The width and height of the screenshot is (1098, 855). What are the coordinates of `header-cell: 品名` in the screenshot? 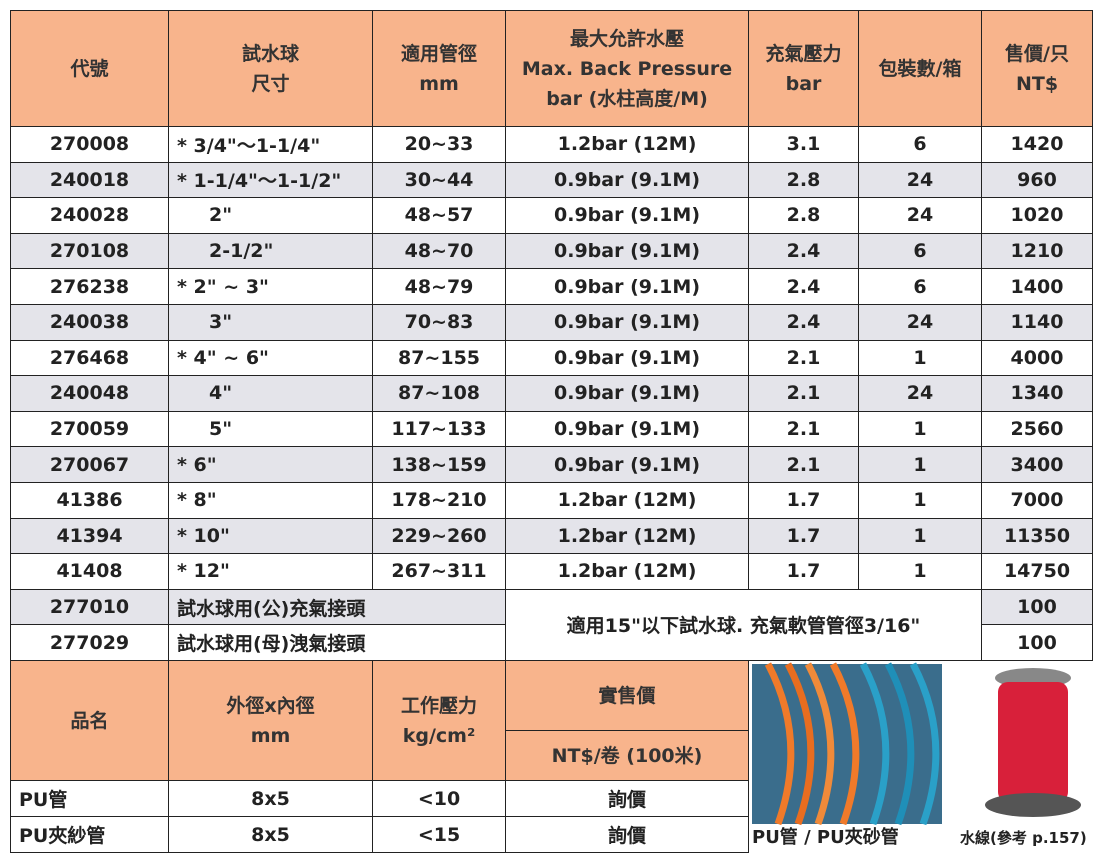 It's located at (89, 720).